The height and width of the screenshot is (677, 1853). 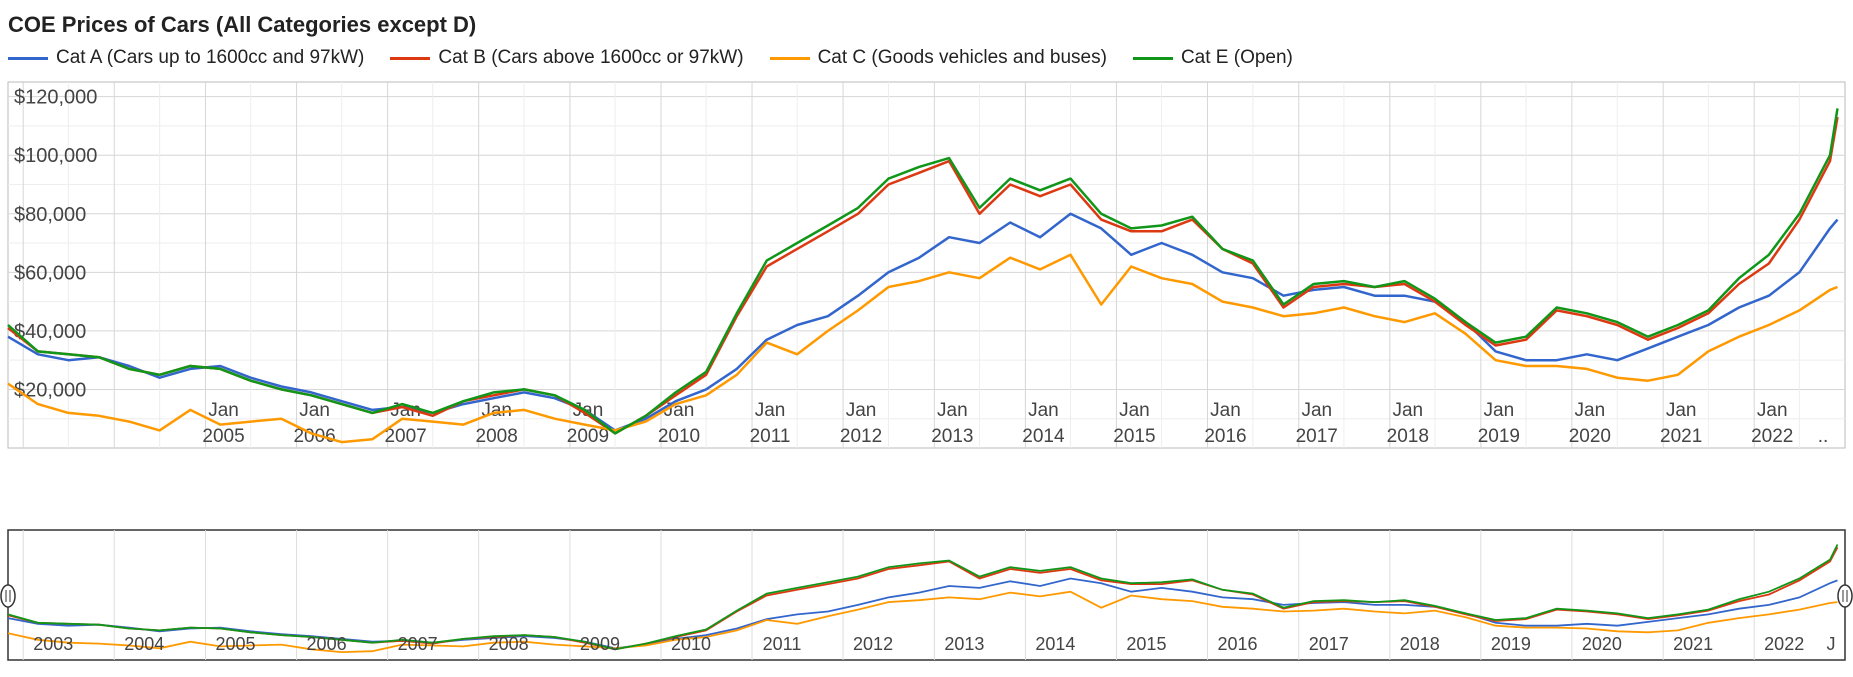 What do you see at coordinates (1681, 436) in the screenshot?
I see `x-tick-year-label: 2021` at bounding box center [1681, 436].